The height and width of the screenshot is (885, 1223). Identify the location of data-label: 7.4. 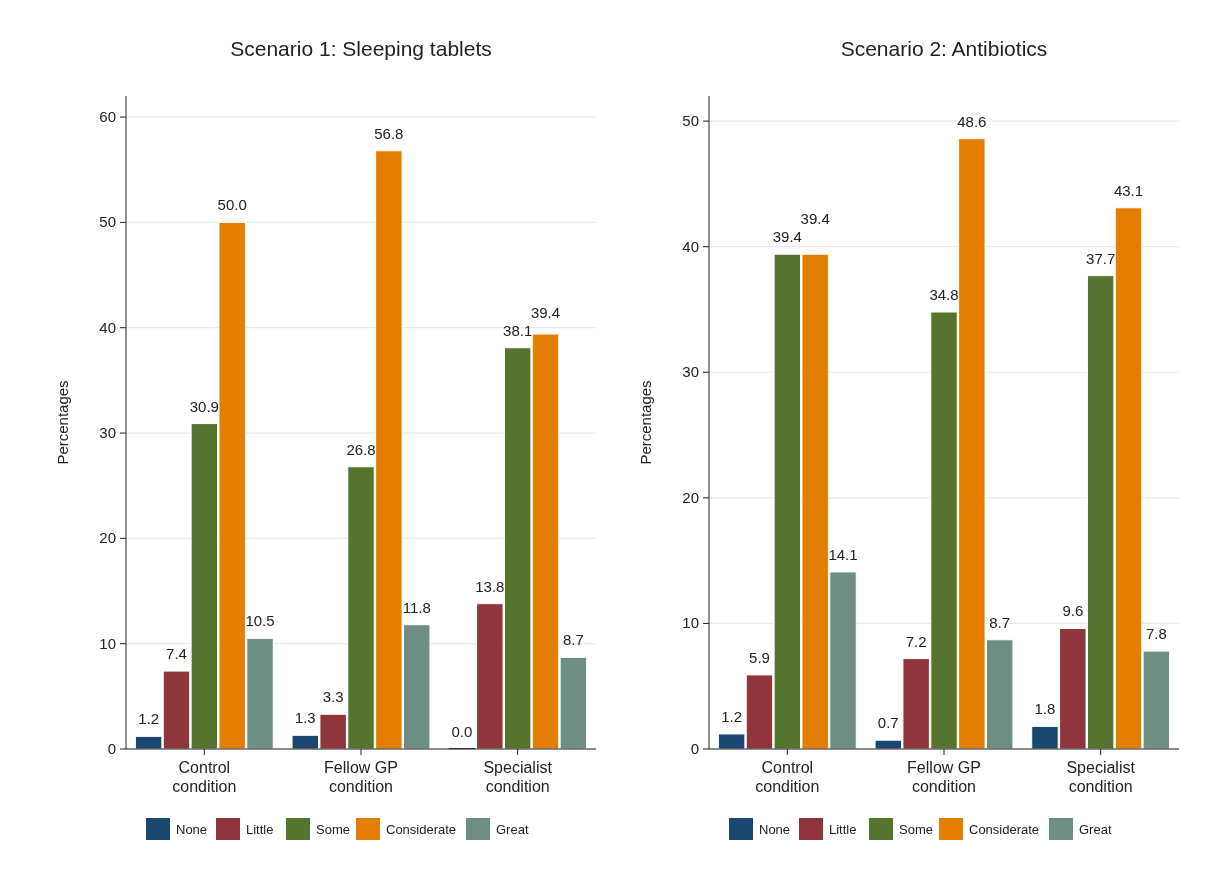
(176, 654).